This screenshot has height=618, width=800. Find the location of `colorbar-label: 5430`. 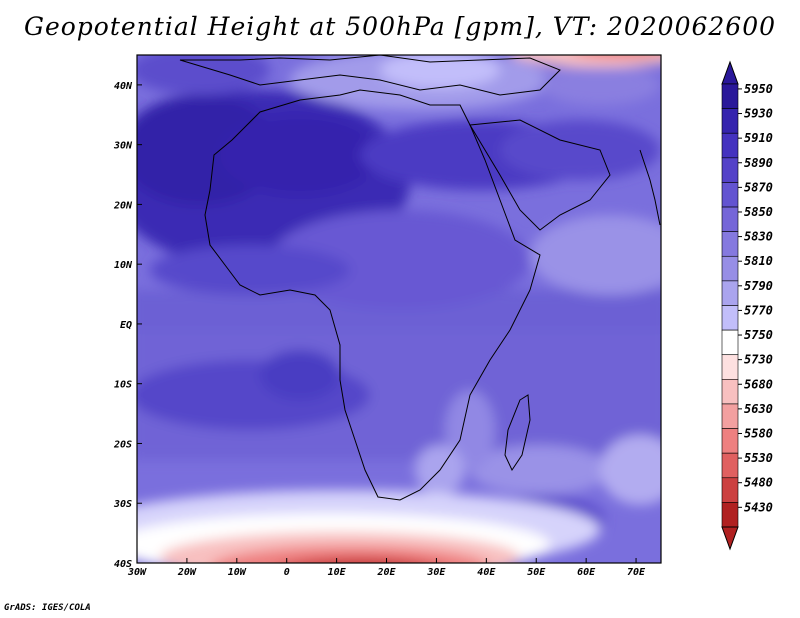

colorbar-label: 5430 is located at coordinates (758, 507).